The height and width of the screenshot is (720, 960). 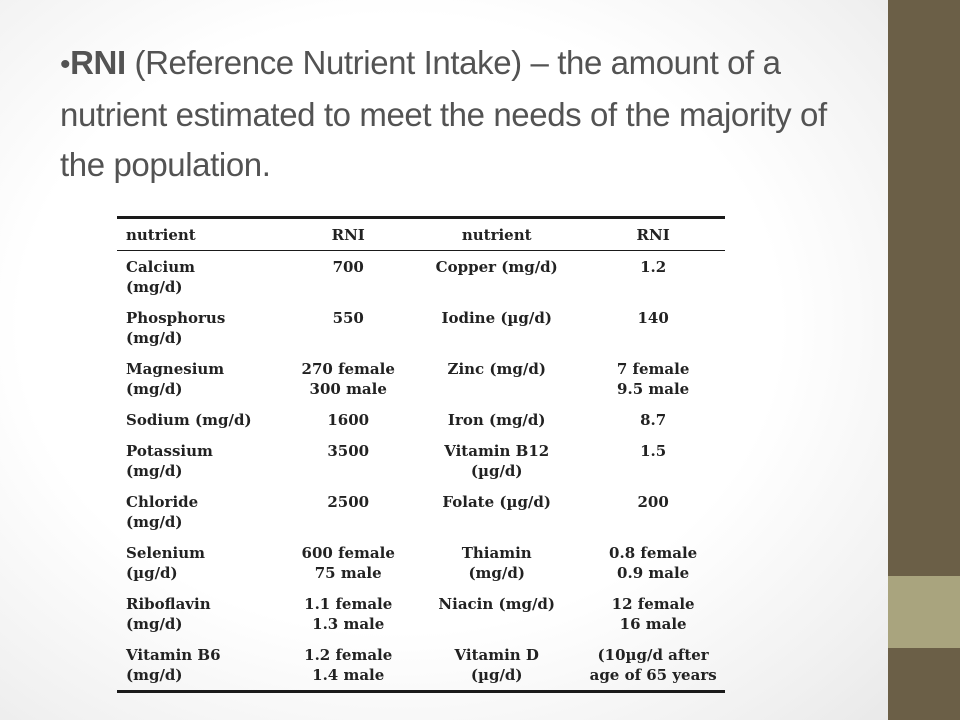 What do you see at coordinates (496, 318) in the screenshot?
I see `nutrient-cell: Iodine (µg/d)` at bounding box center [496, 318].